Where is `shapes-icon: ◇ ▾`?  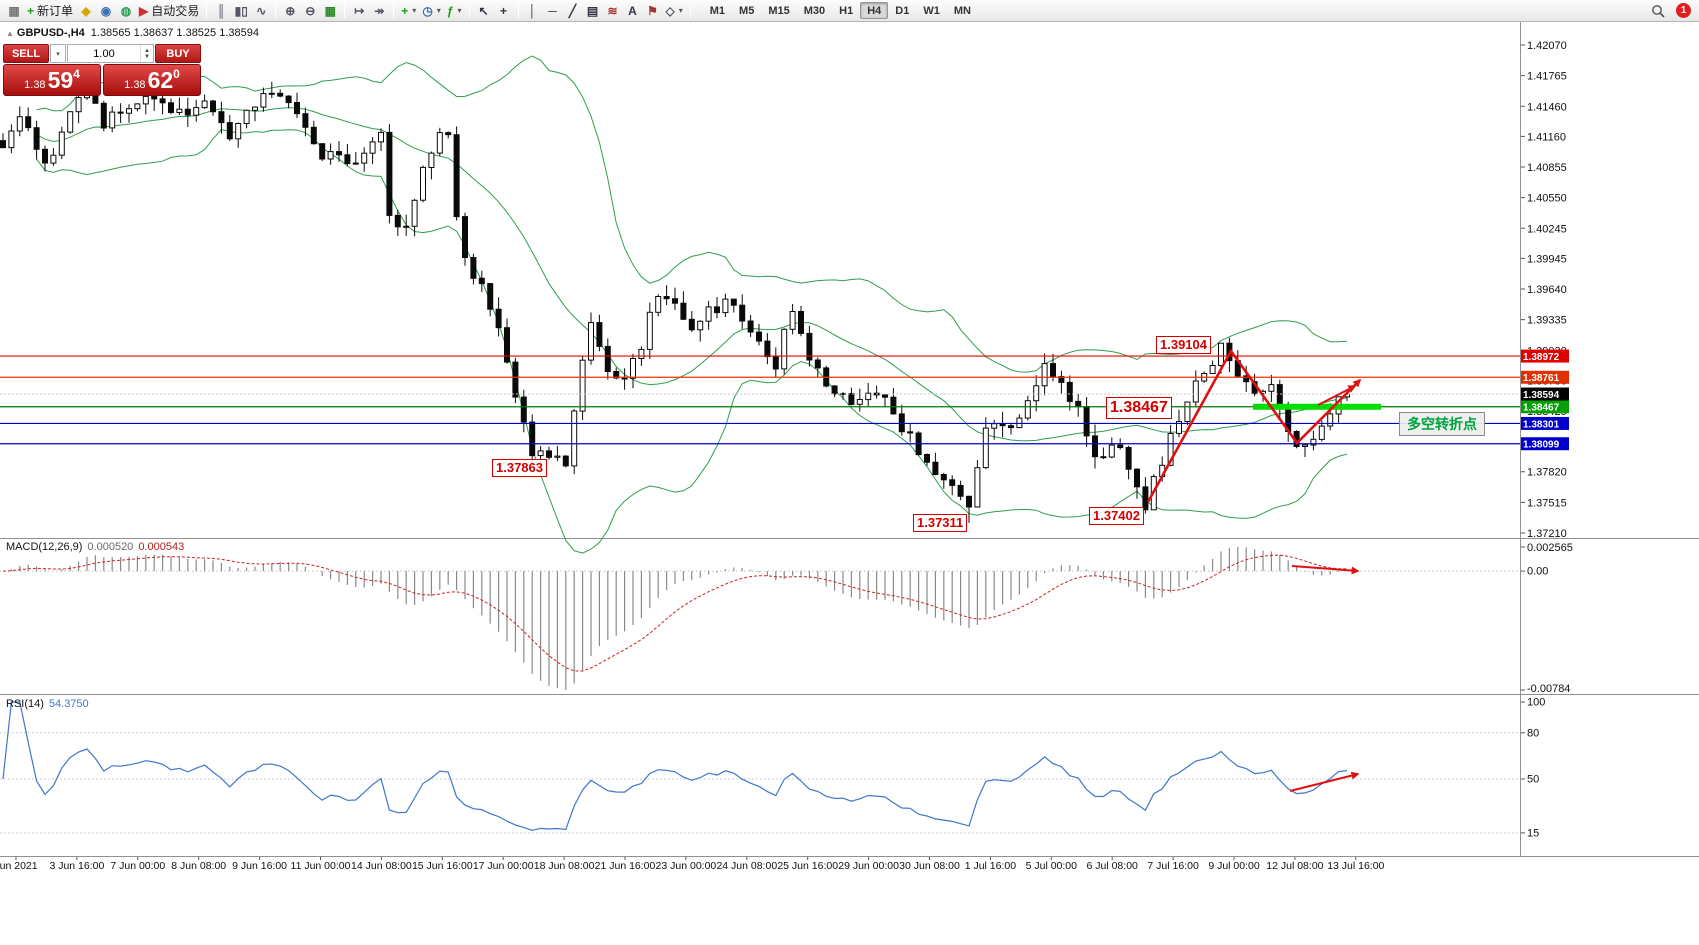 shapes-icon: ◇ ▾ is located at coordinates (674, 11).